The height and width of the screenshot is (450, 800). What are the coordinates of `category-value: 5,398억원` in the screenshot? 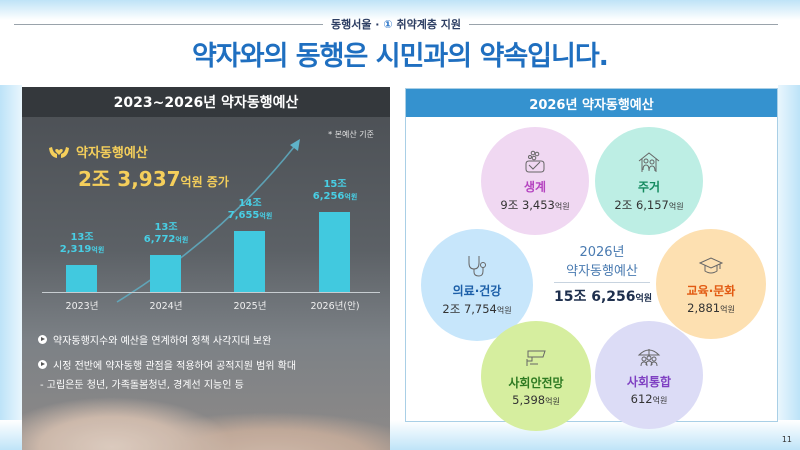 It's located at (536, 399).